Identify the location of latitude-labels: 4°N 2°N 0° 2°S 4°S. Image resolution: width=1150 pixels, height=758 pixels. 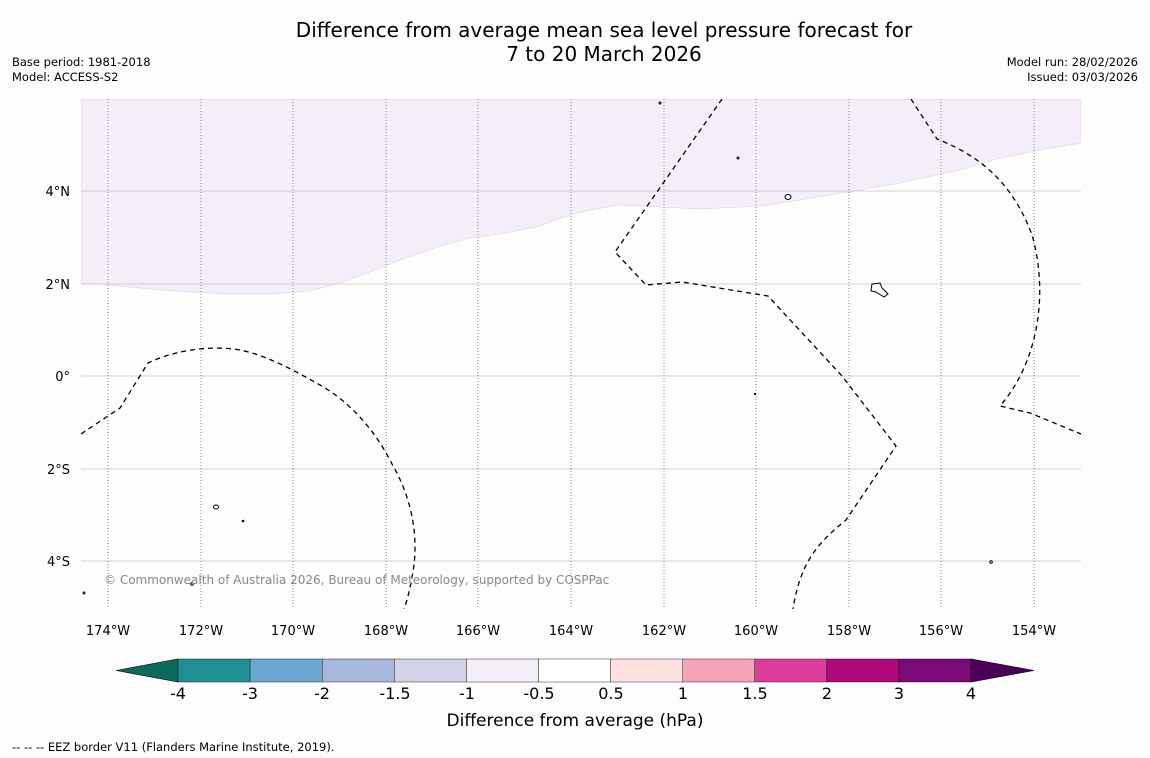
(58, 377).